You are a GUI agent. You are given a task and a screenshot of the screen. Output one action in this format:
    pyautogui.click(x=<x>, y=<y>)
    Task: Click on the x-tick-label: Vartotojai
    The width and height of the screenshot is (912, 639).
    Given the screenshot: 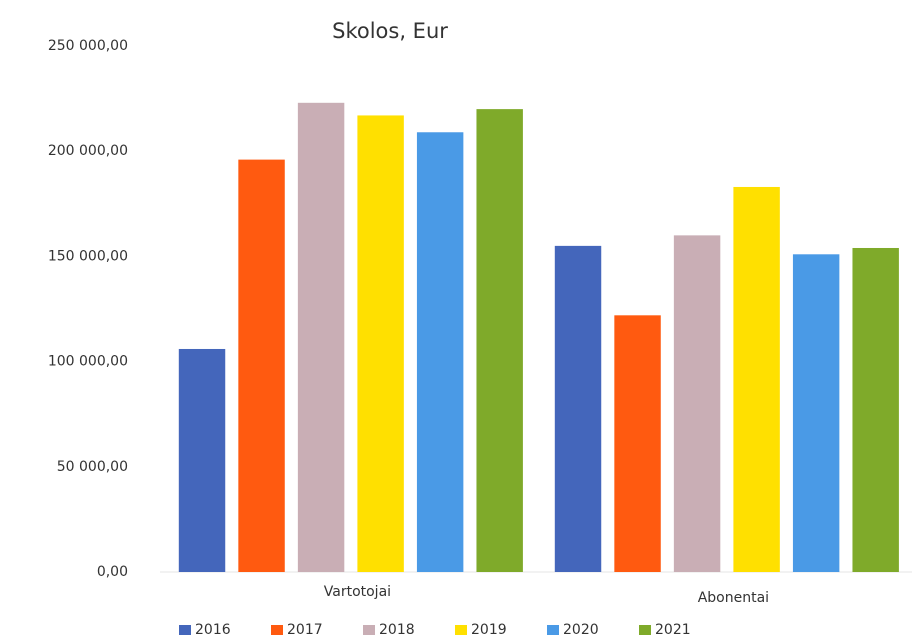 What is the action you would take?
    pyautogui.click(x=357, y=592)
    